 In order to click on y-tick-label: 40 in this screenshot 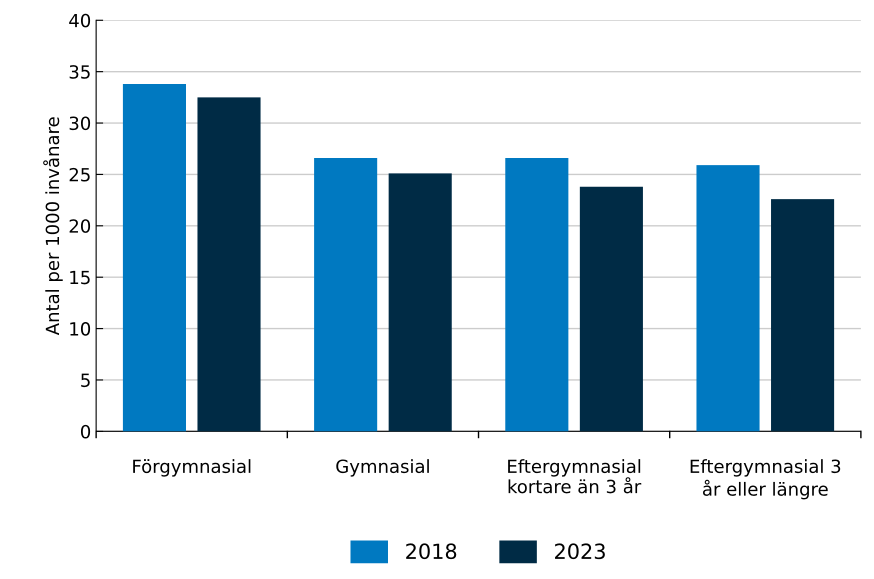, I will do `click(79, 21)`.